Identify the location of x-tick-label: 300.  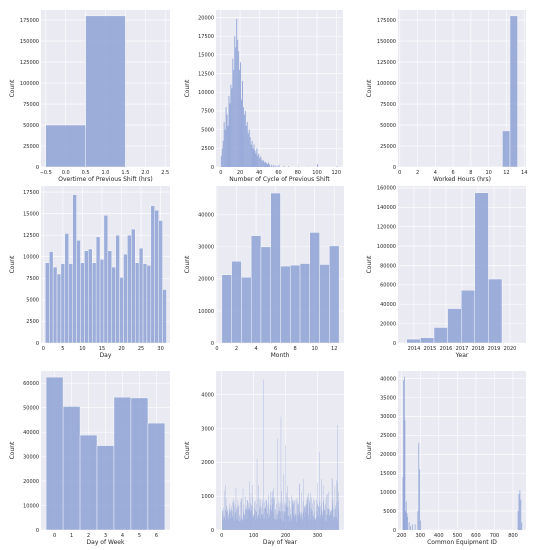
(318, 536).